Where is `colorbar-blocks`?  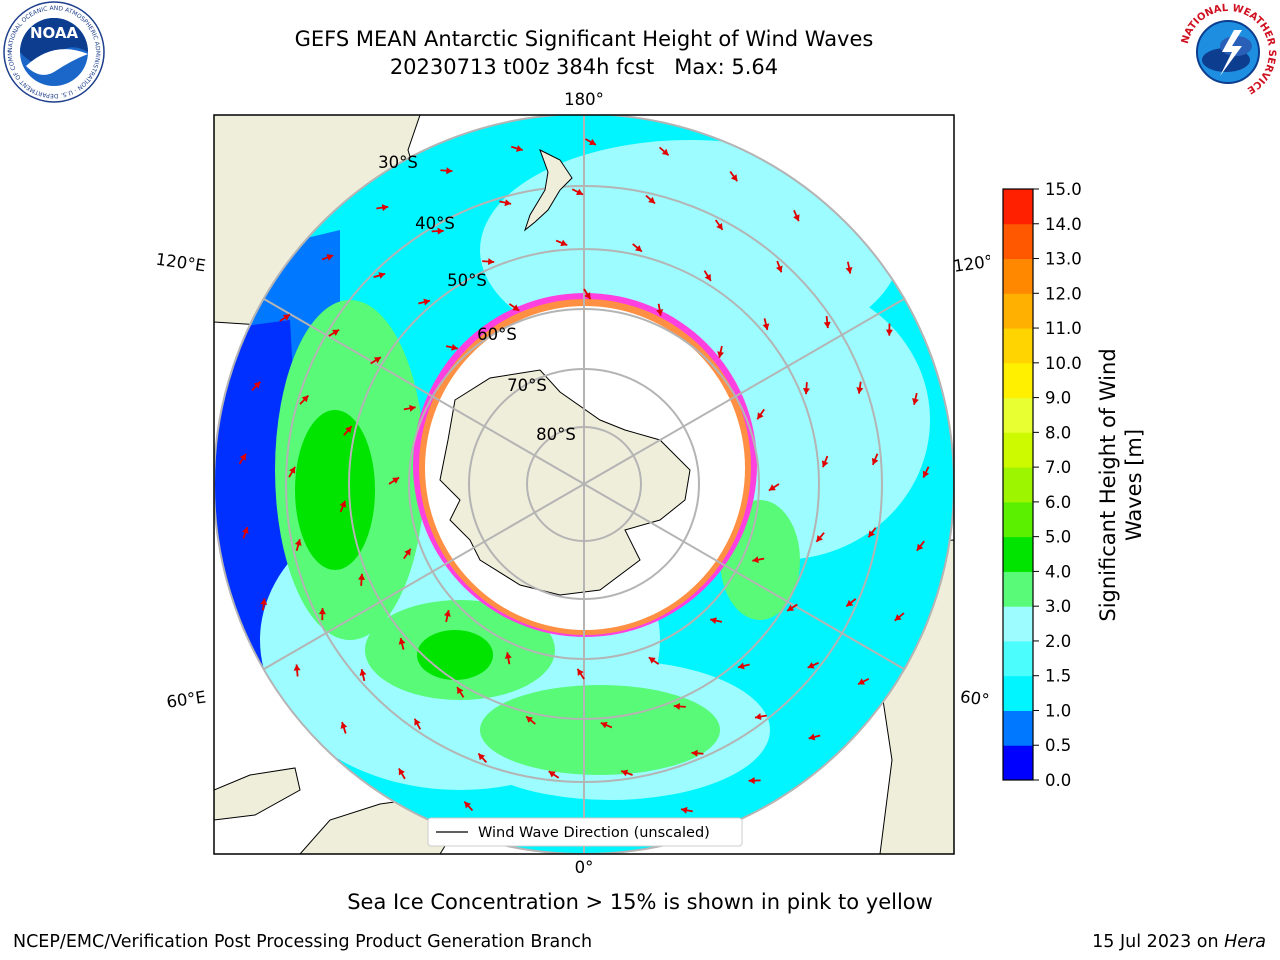
colorbar-blocks is located at coordinates (1018, 485).